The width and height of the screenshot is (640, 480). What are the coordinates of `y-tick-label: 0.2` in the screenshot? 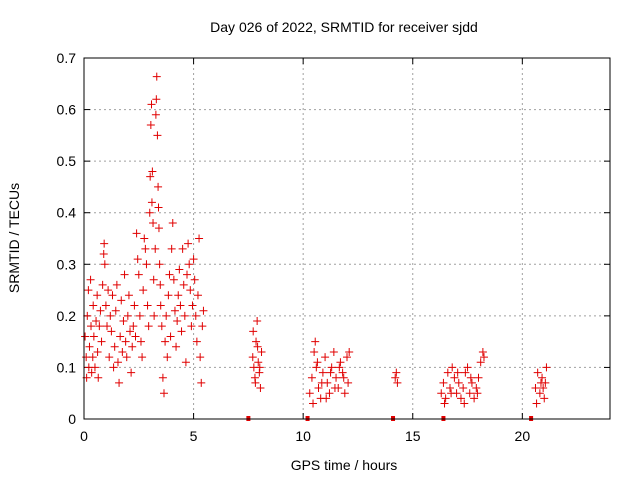 It's located at (67, 316).